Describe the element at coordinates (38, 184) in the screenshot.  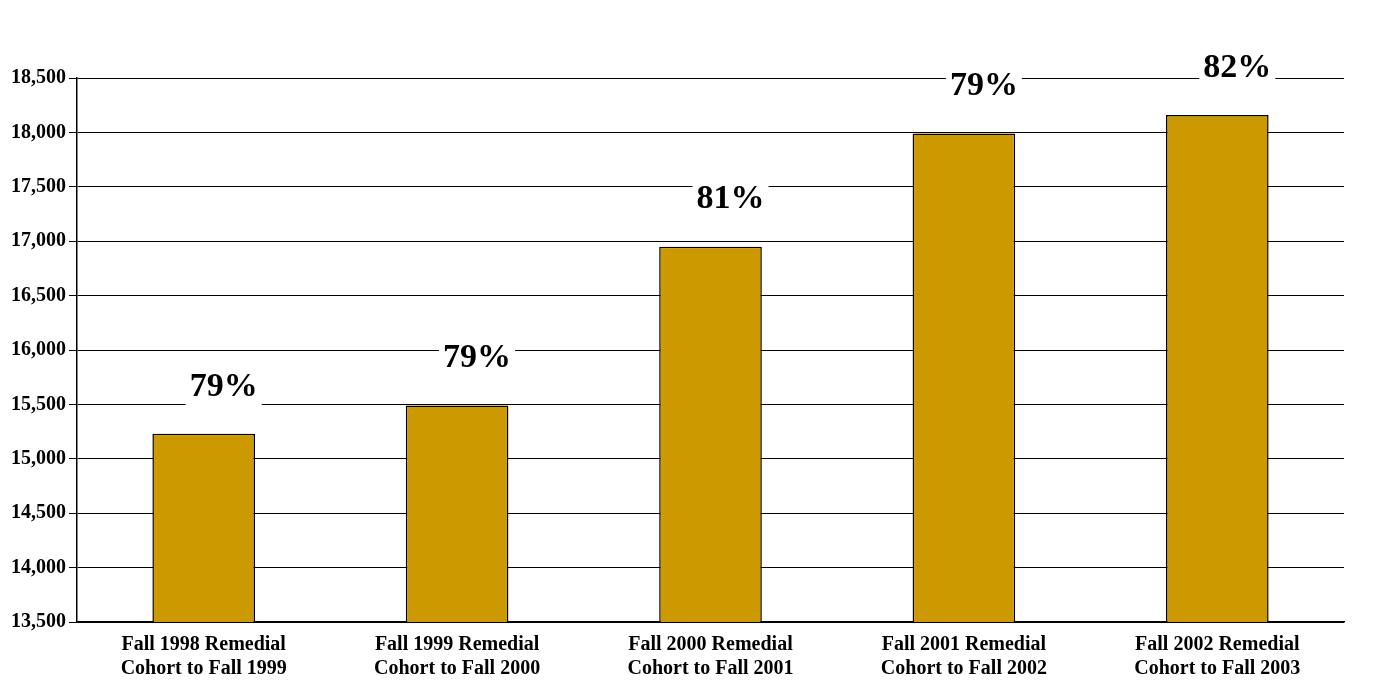
I see `y-tick-label: 17,500` at that location.